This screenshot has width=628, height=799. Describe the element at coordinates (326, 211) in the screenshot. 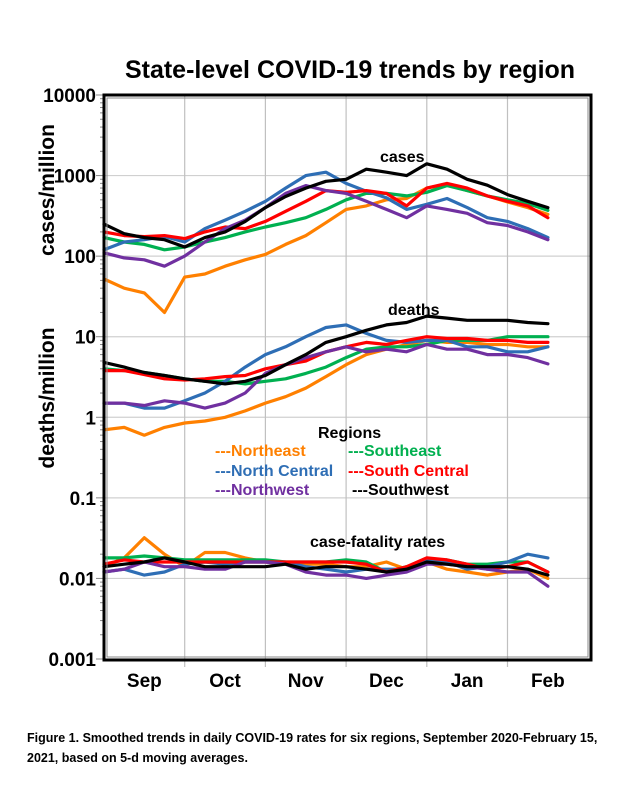

I see `series-line-north-central-cases` at that location.